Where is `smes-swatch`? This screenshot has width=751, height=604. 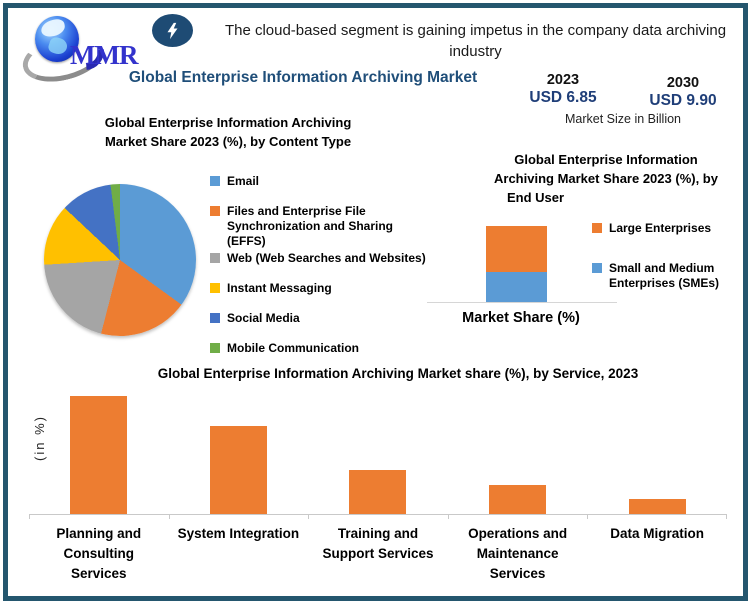
smes-swatch is located at coordinates (597, 268).